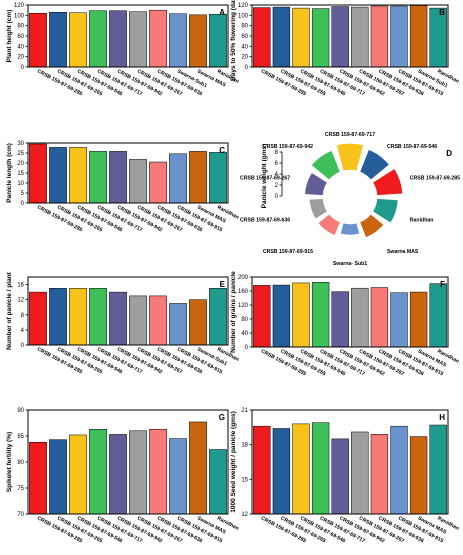 Image resolution: width=463 pixels, height=555 pixels. Describe the element at coordinates (244, 47) in the screenshot. I see `ytick-label-B-2: 40` at that location.